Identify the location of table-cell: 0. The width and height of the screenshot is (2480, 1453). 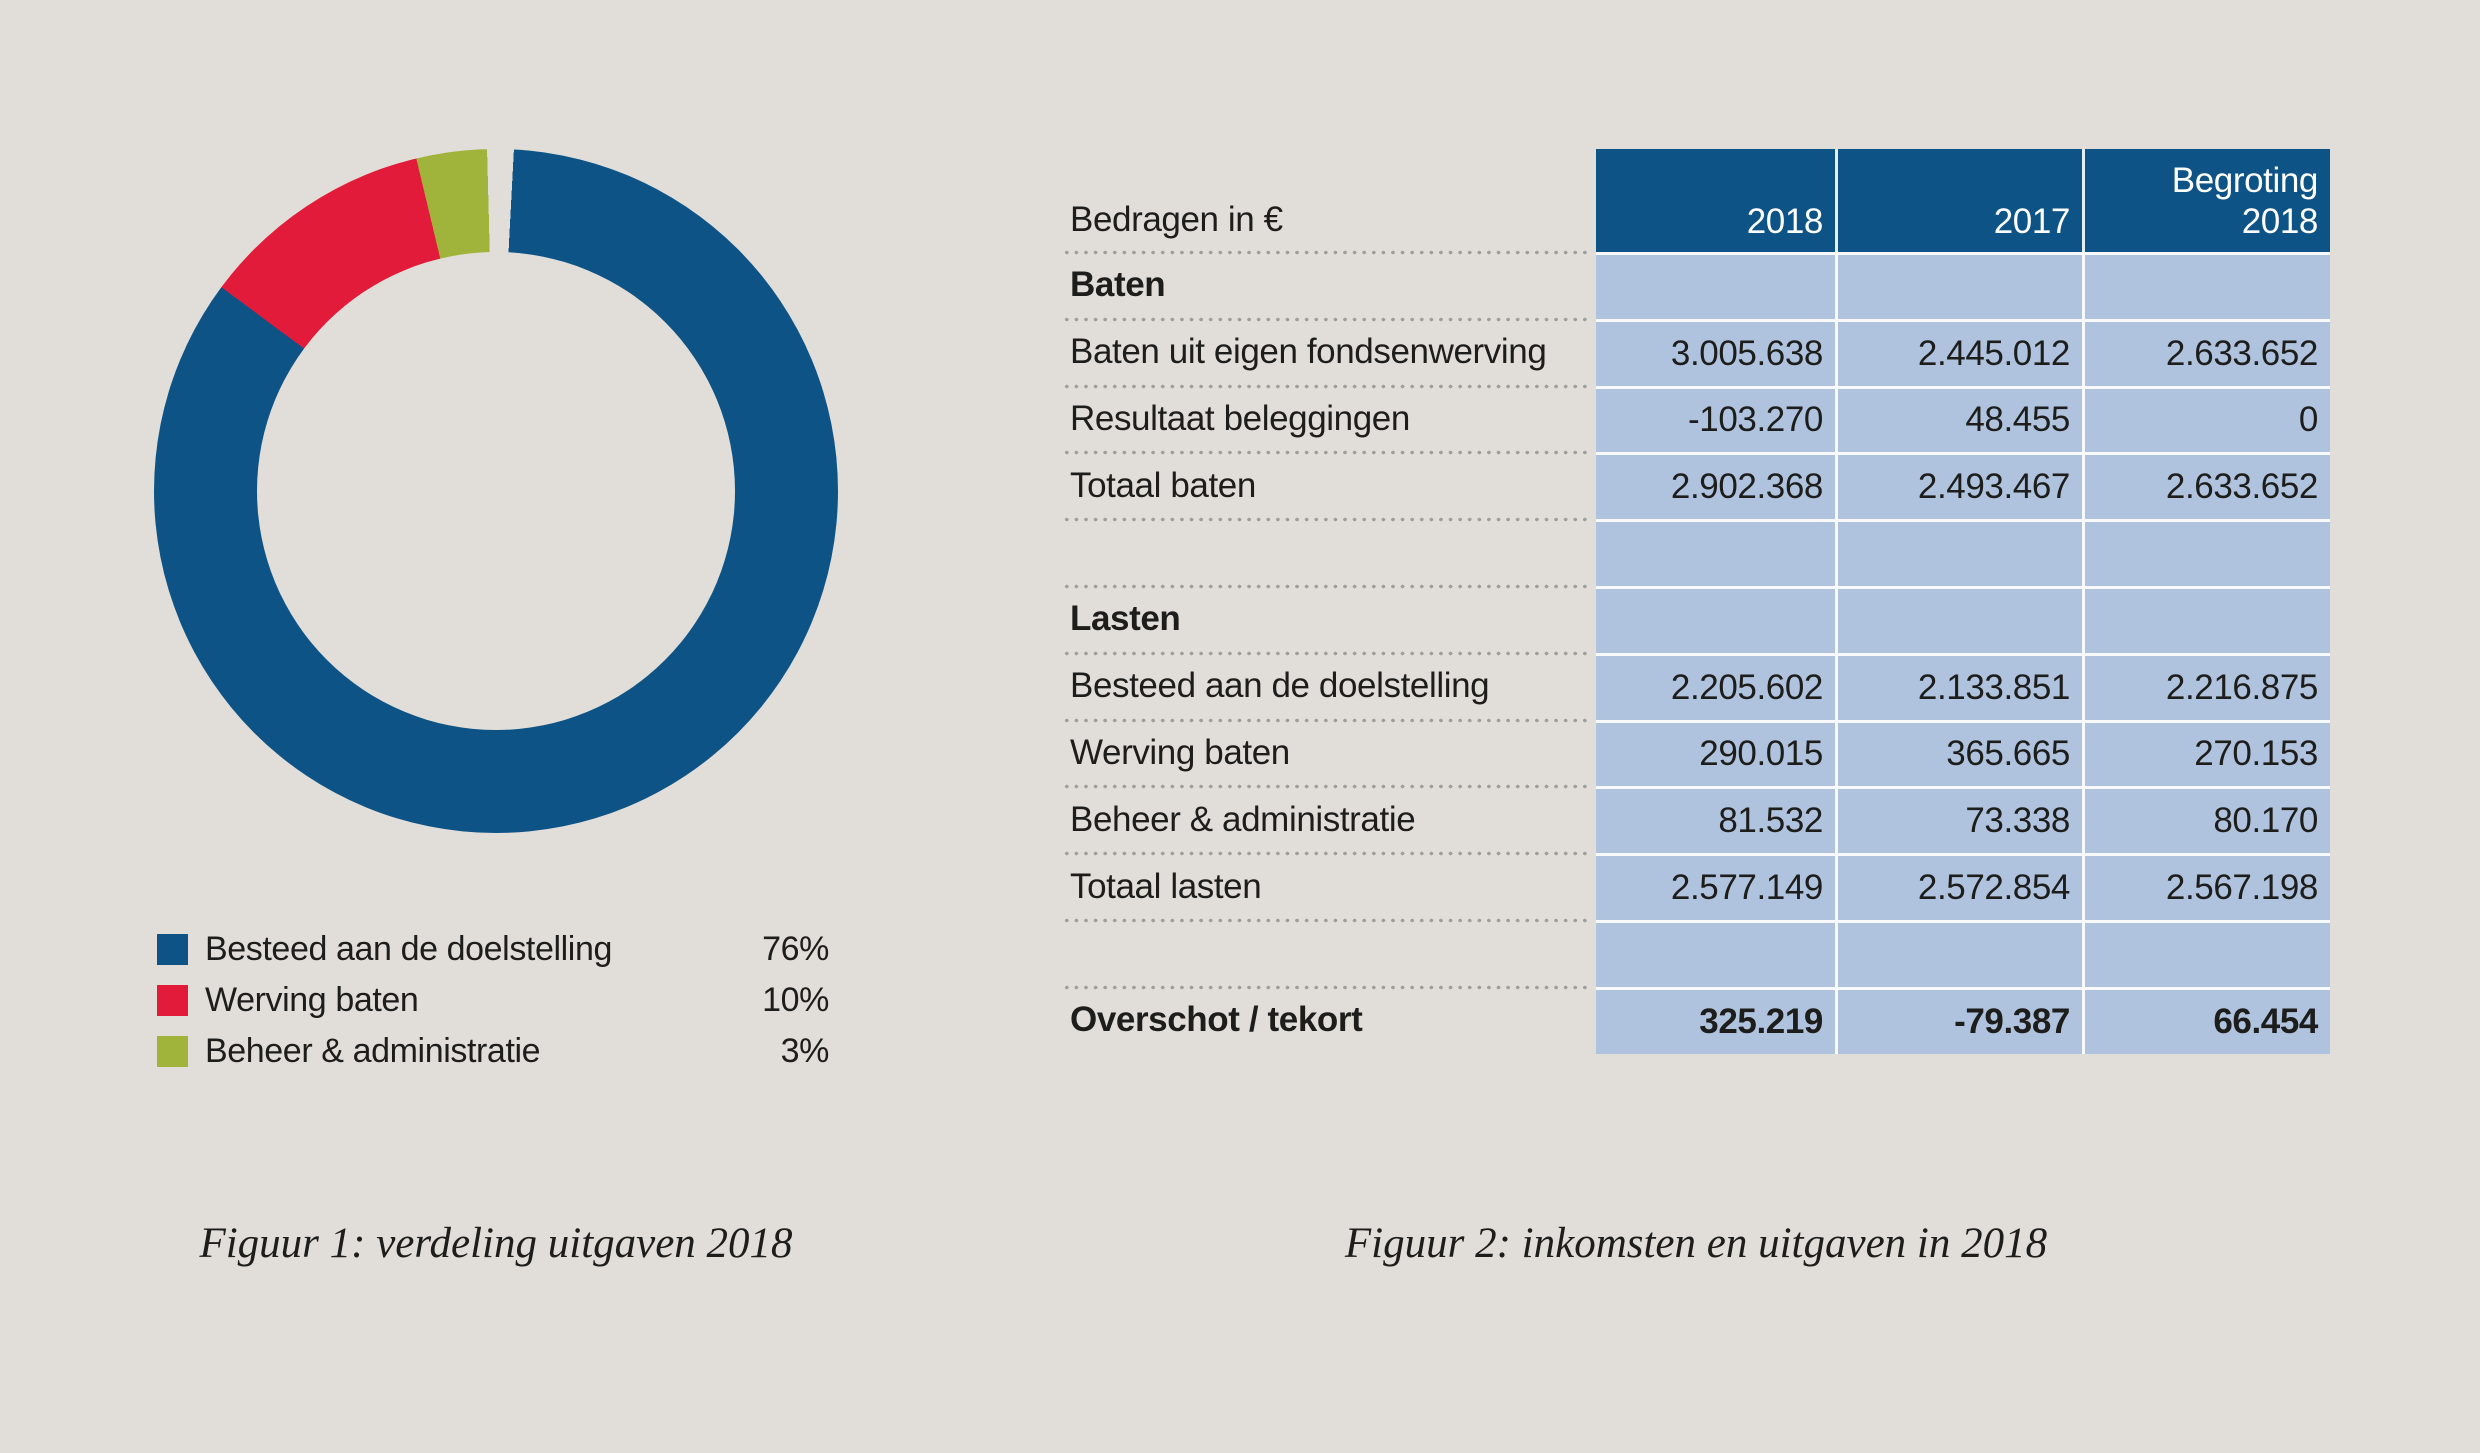
(2206, 419).